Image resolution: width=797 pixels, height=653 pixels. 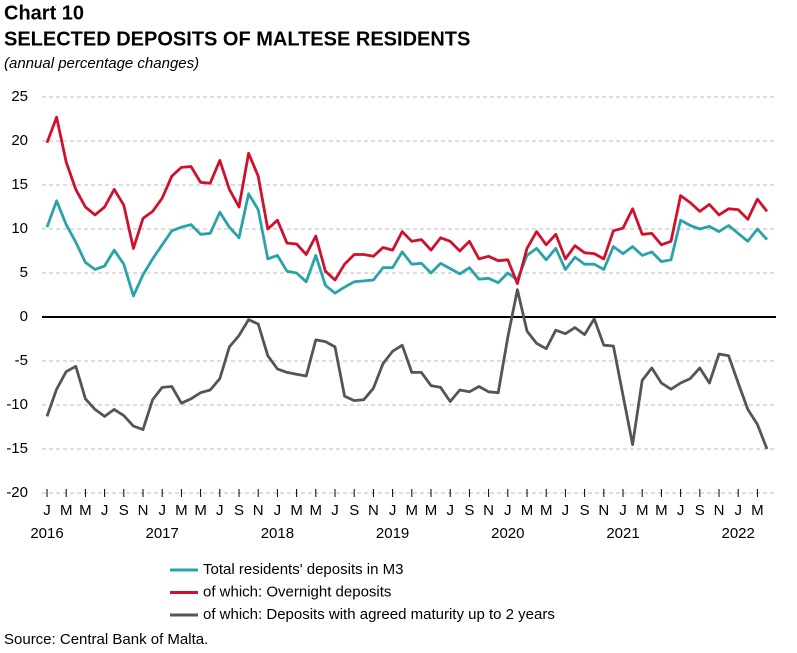 What do you see at coordinates (297, 591) in the screenshot?
I see `legend-label: of which: Overnight deposits` at bounding box center [297, 591].